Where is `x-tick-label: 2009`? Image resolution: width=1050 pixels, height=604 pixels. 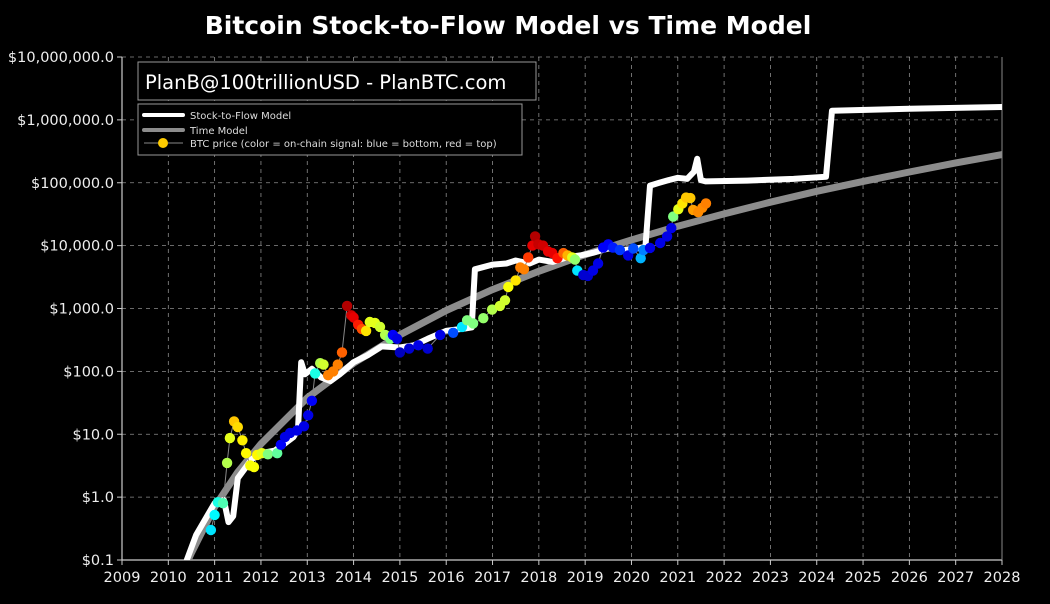 x-tick-label: 2009 is located at coordinates (122, 578).